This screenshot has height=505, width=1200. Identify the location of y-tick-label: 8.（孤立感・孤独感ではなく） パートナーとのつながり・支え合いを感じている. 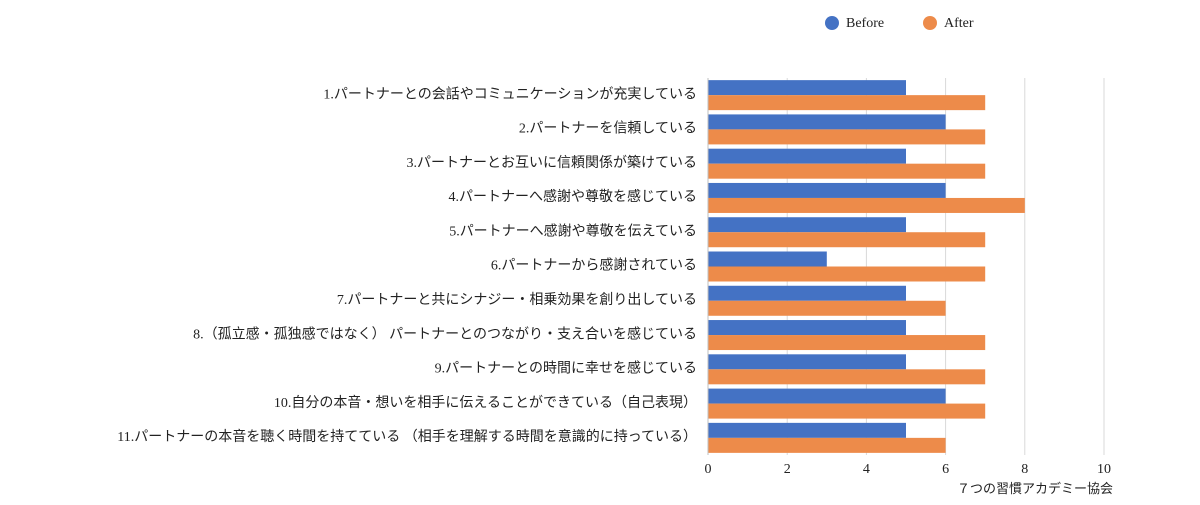
(445, 333).